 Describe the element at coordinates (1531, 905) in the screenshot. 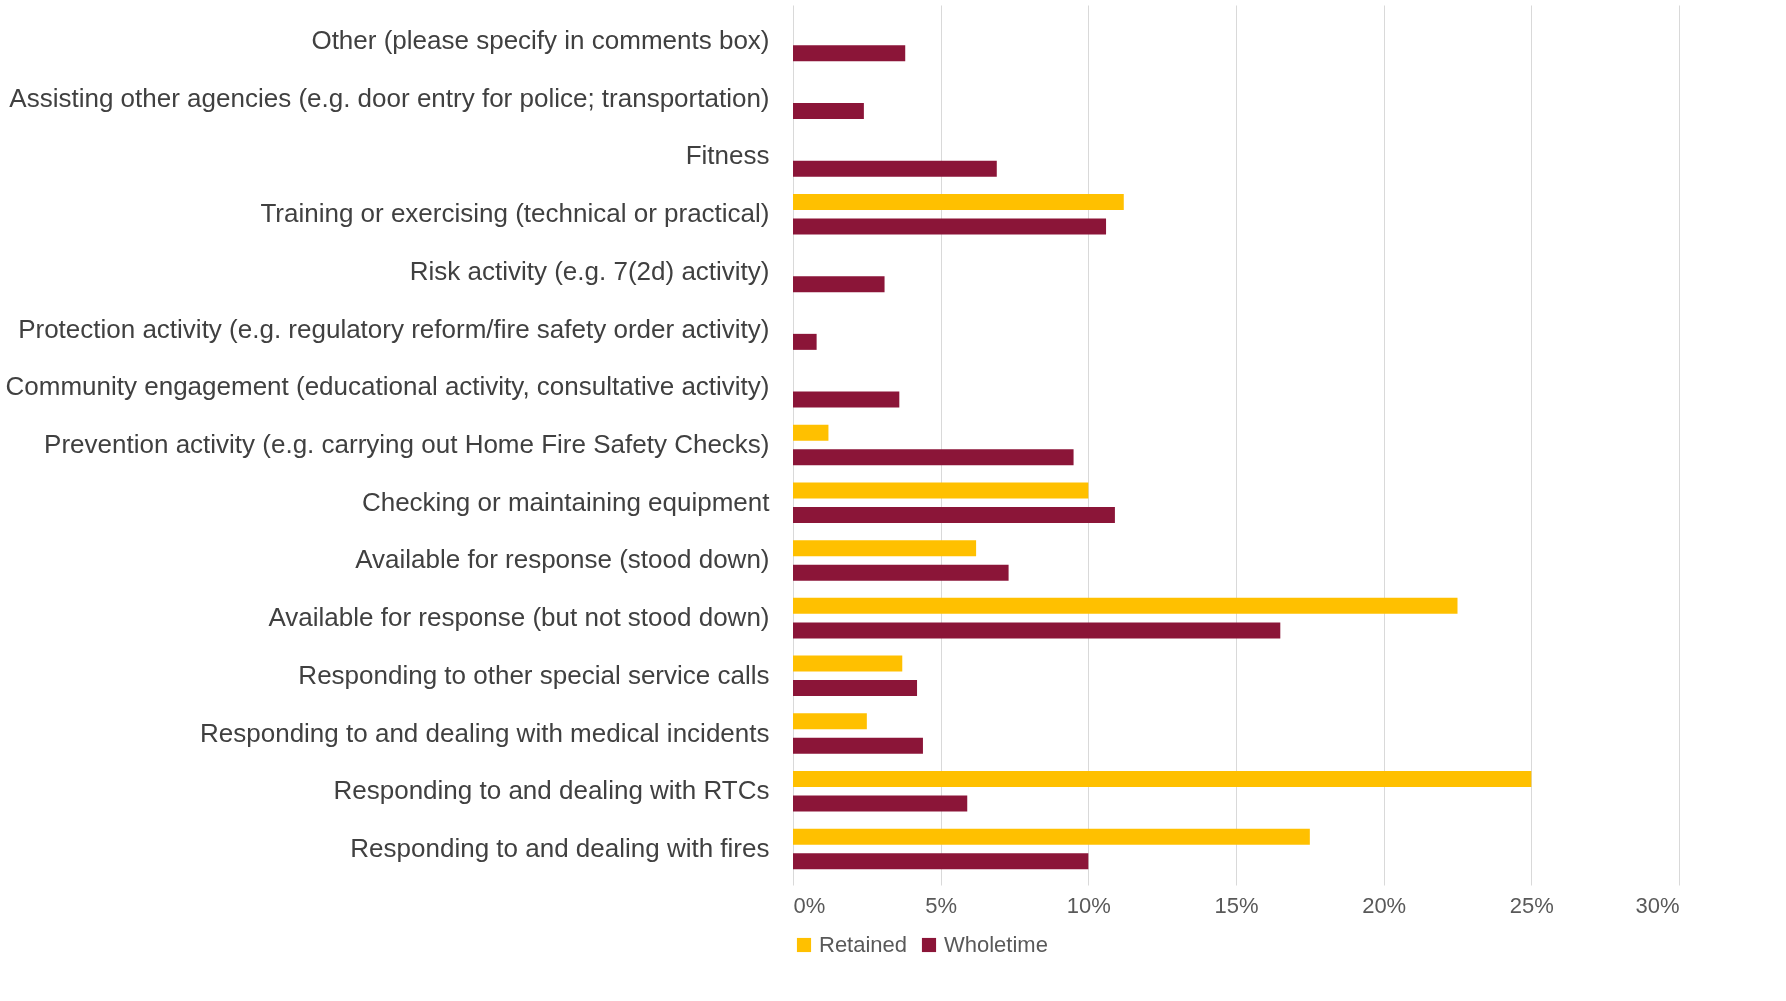

I see `x-tick-label: 25%` at that location.